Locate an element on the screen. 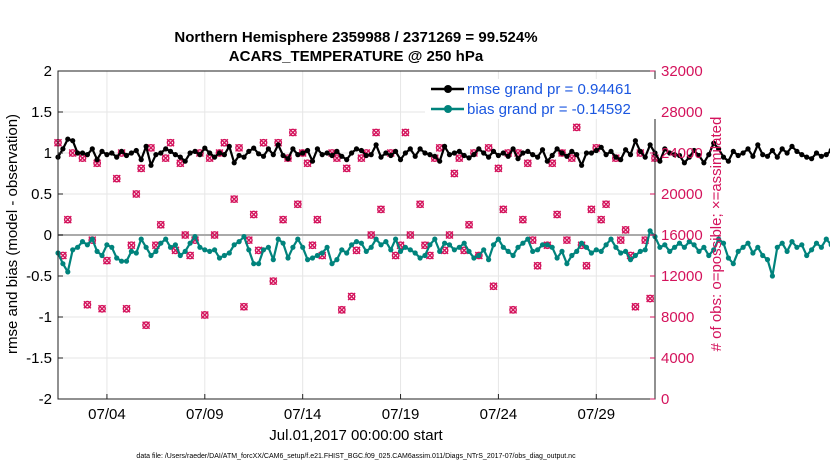 The image size is (830, 470). y-tick-label-right: 32000 is located at coordinates (682, 71).